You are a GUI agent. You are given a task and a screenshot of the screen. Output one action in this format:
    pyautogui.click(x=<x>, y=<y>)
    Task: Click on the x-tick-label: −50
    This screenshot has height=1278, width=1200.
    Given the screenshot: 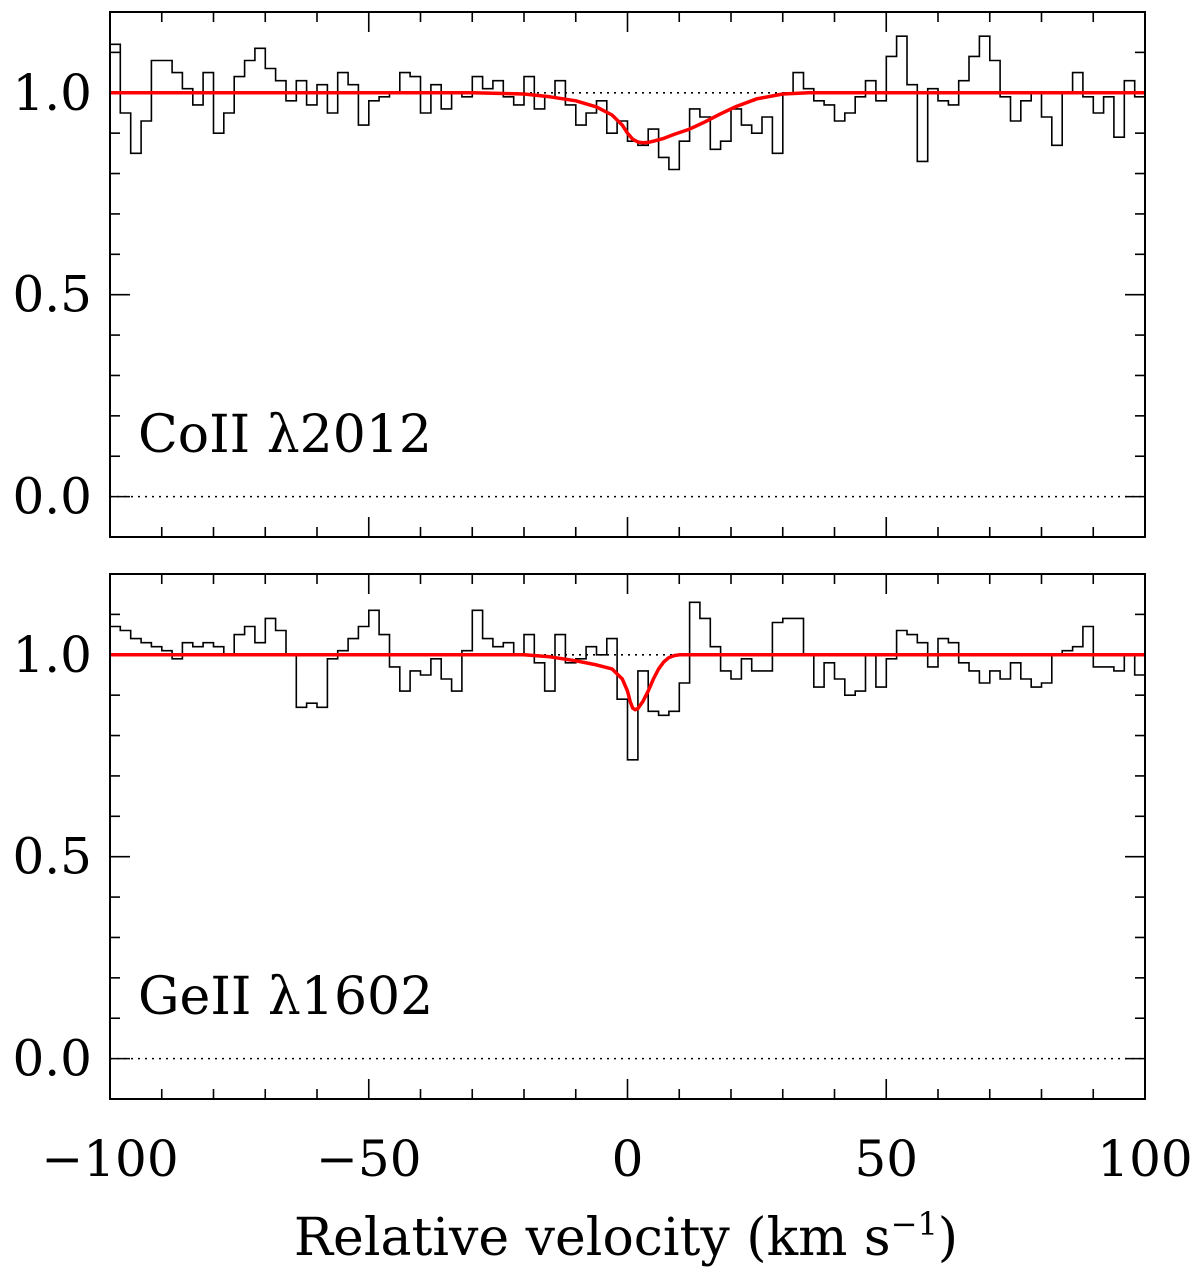 What is the action you would take?
    pyautogui.click(x=369, y=1159)
    